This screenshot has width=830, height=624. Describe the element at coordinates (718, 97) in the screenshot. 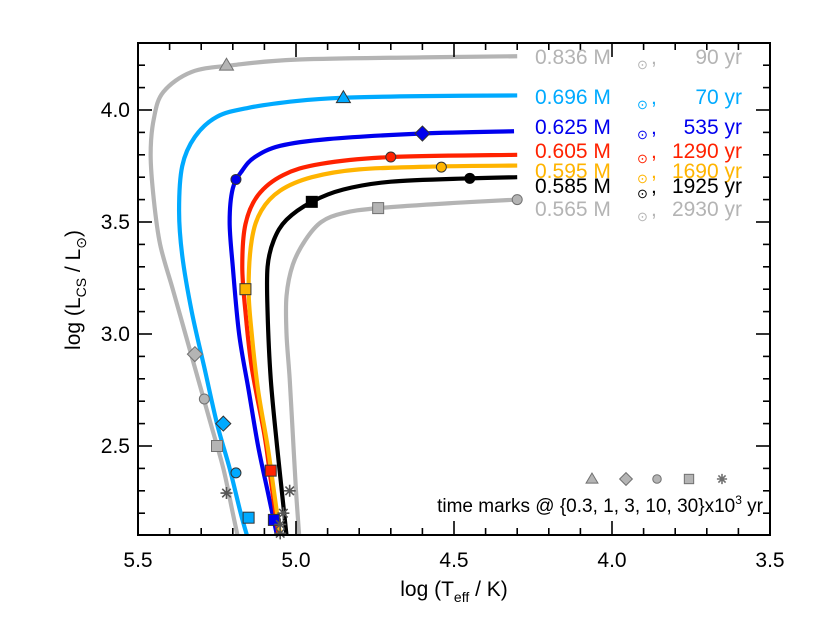

I see `svg-text: 70 yr` at that location.